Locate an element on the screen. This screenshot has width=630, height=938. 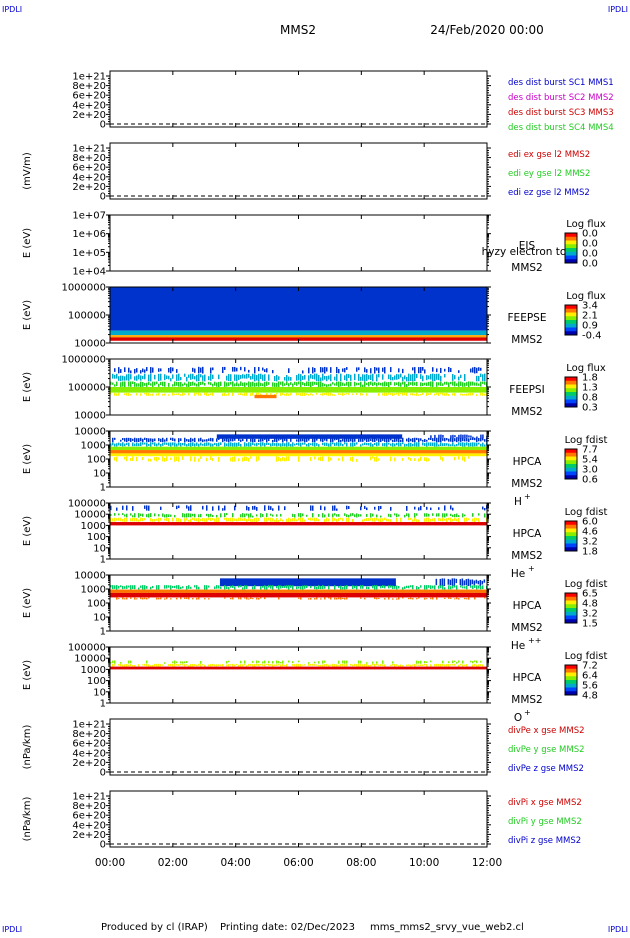
spacecraft-label: MMS2 is located at coordinates (526, 628).